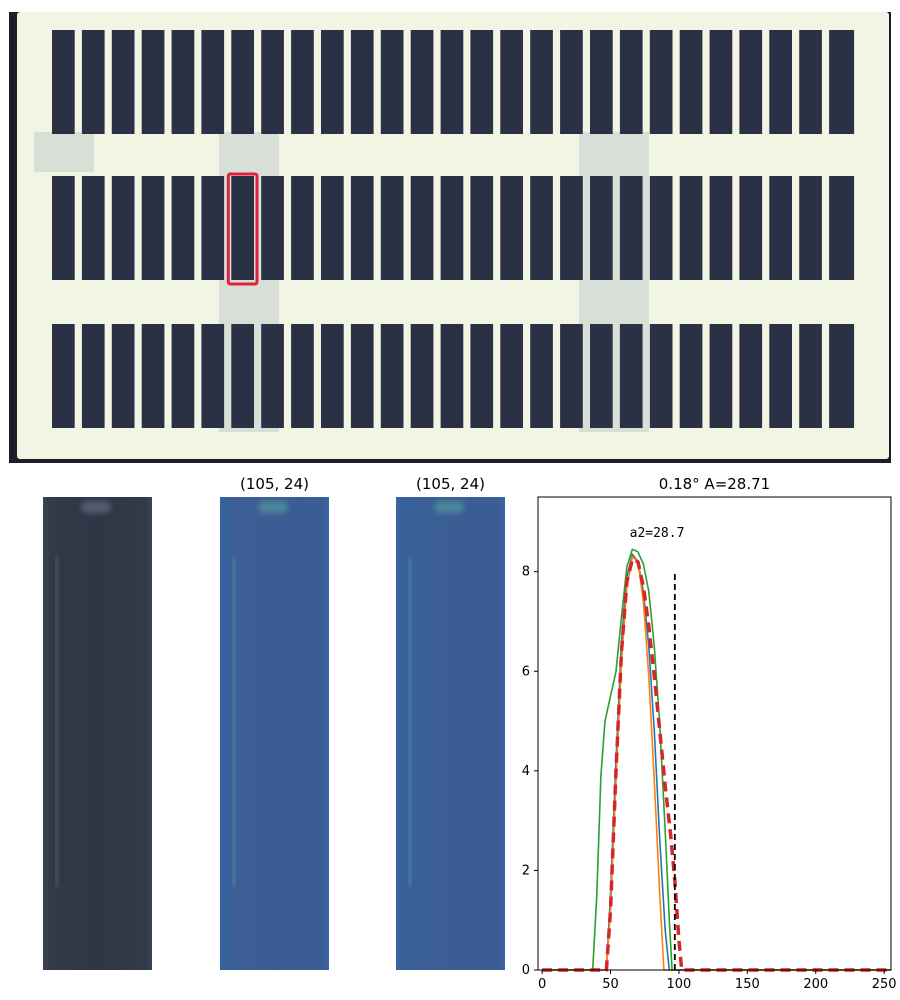  Describe the element at coordinates (610, 984) in the screenshot. I see `x-tick-label: 50` at that location.